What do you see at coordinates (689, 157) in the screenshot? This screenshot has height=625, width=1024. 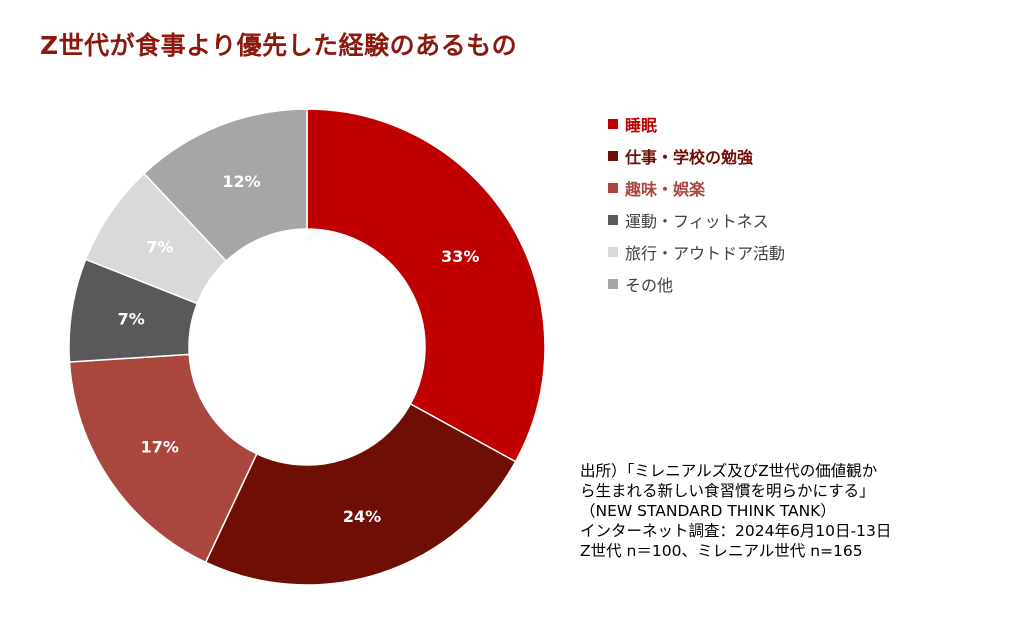 I see `legend-label: 仕事・学校の勉強` at bounding box center [689, 157].